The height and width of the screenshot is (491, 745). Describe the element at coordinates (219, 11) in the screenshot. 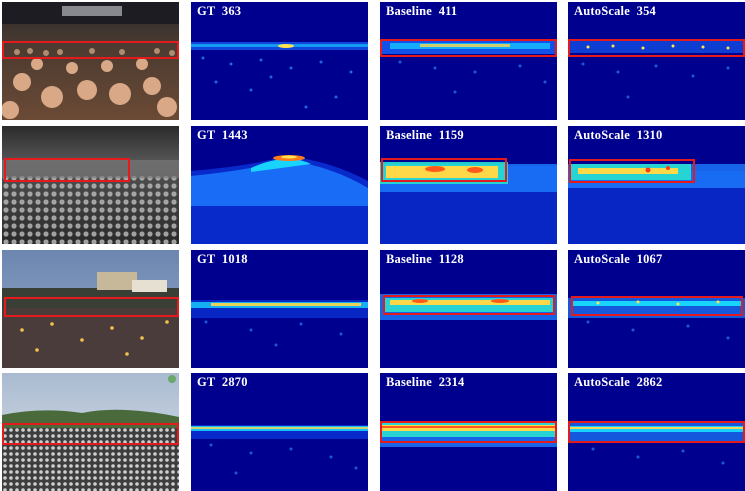

I see `gt-count-label: GT 363` at that location.